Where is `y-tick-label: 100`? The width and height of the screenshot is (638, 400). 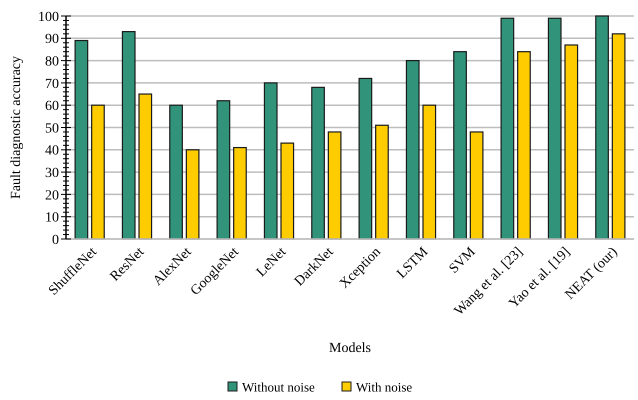
y-tick-label: 100 is located at coordinates (48, 17).